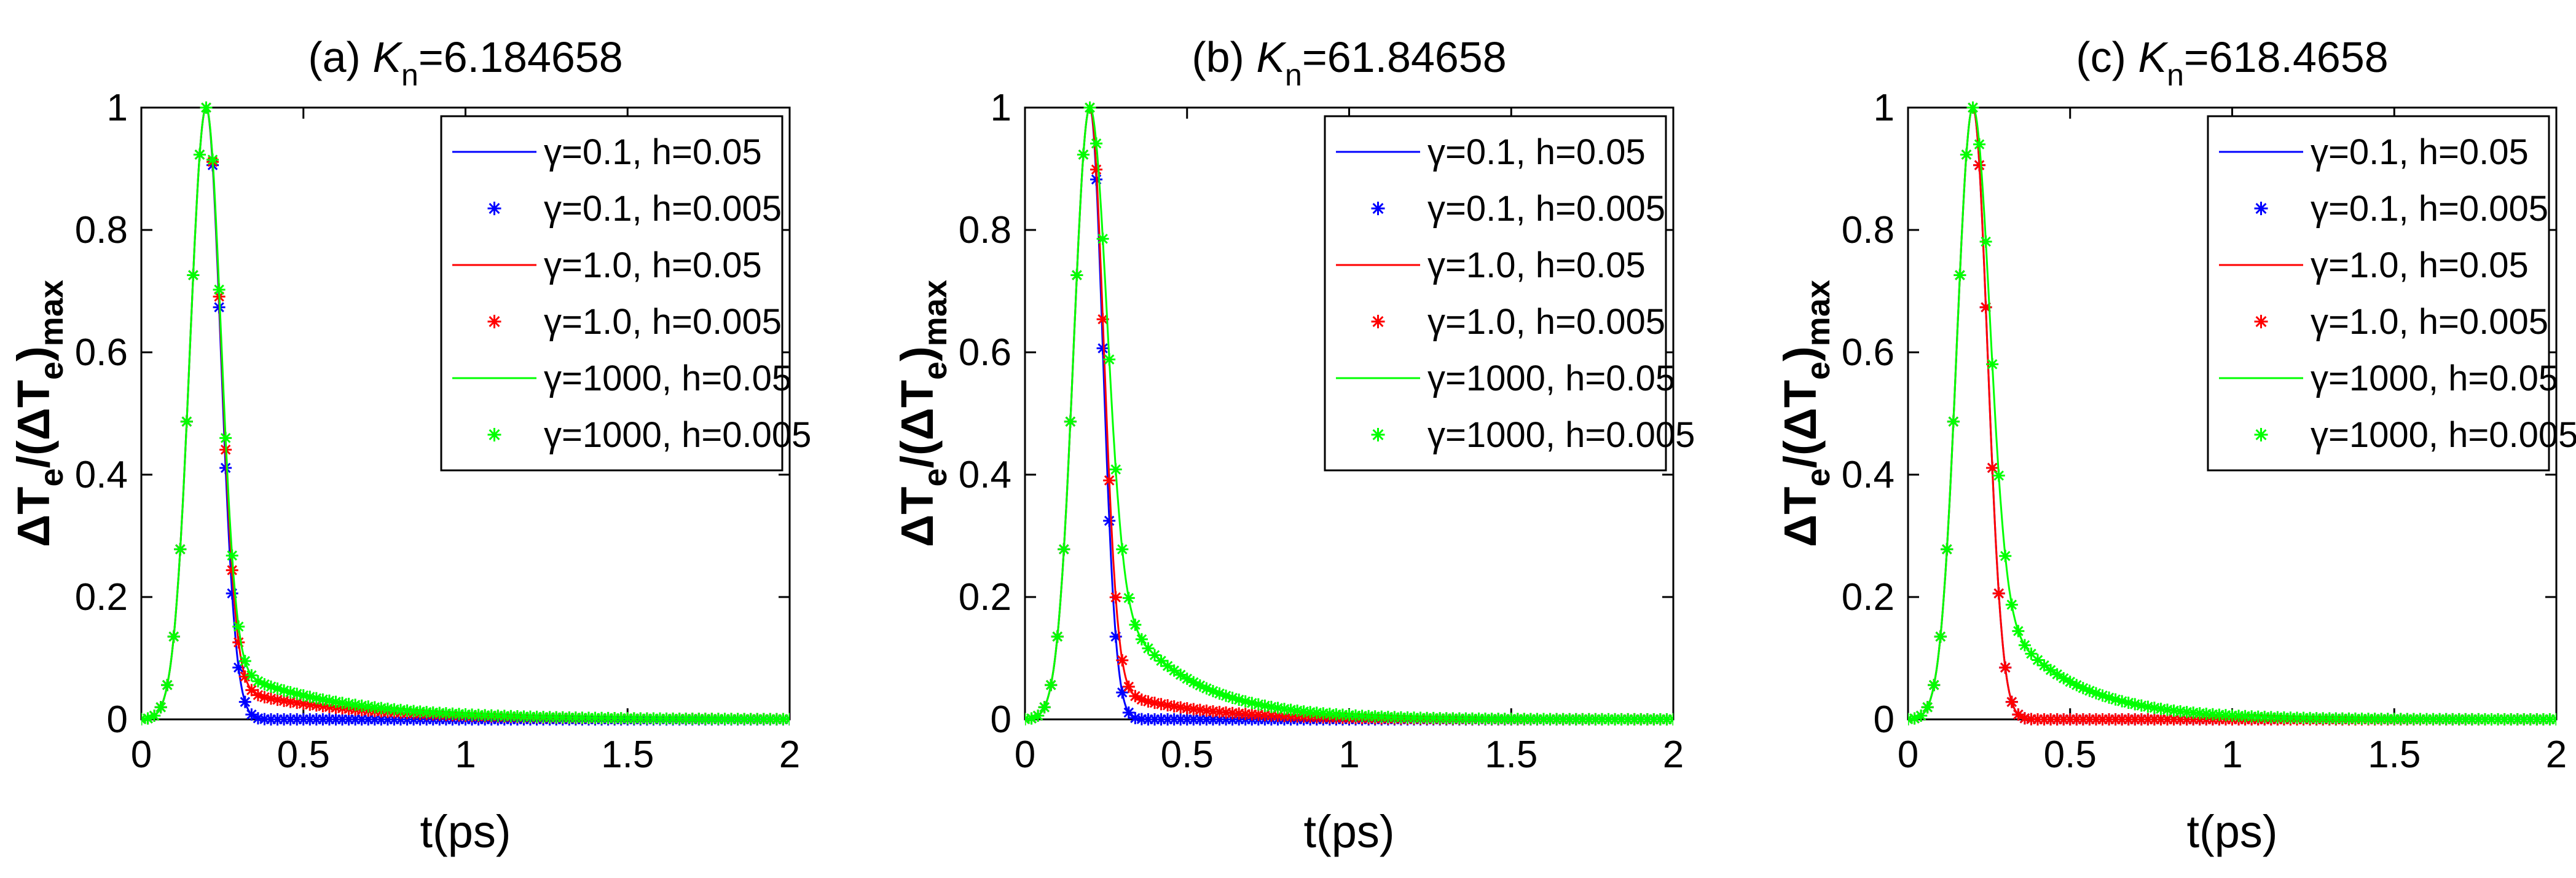 The image size is (2576, 878). Describe the element at coordinates (465, 62) in the screenshot. I see `chart-title: (a) Kn=6.184658` at that location.